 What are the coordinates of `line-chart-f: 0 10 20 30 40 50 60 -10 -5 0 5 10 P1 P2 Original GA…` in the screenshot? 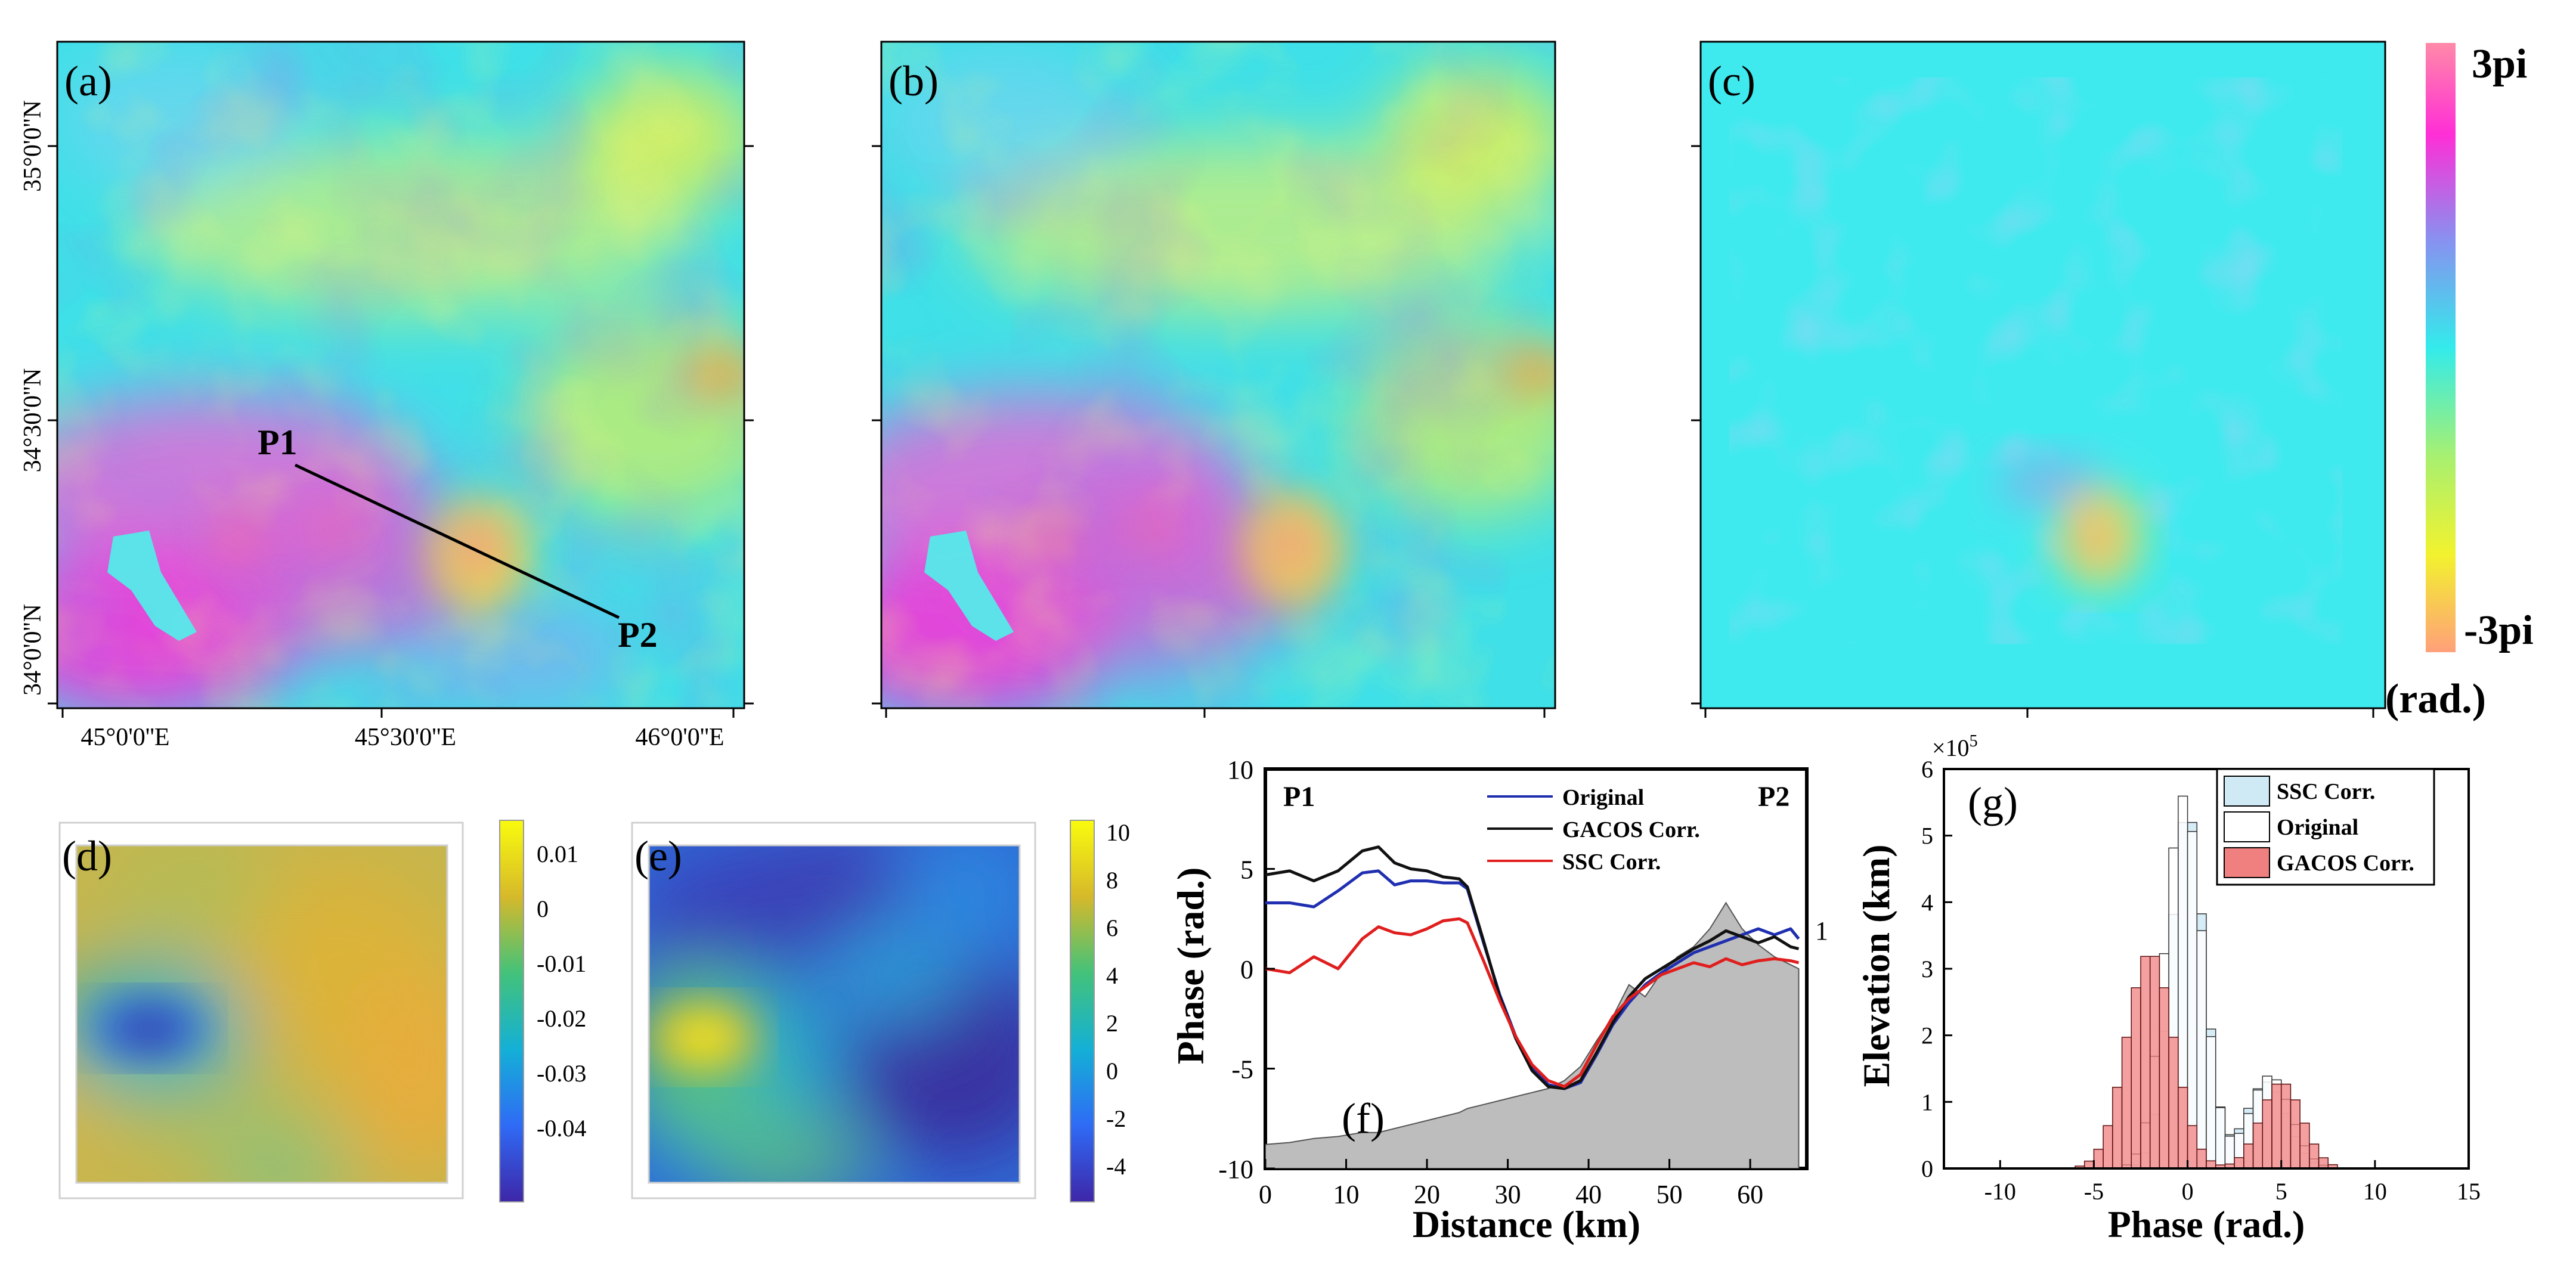 It's located at (1498, 1000).